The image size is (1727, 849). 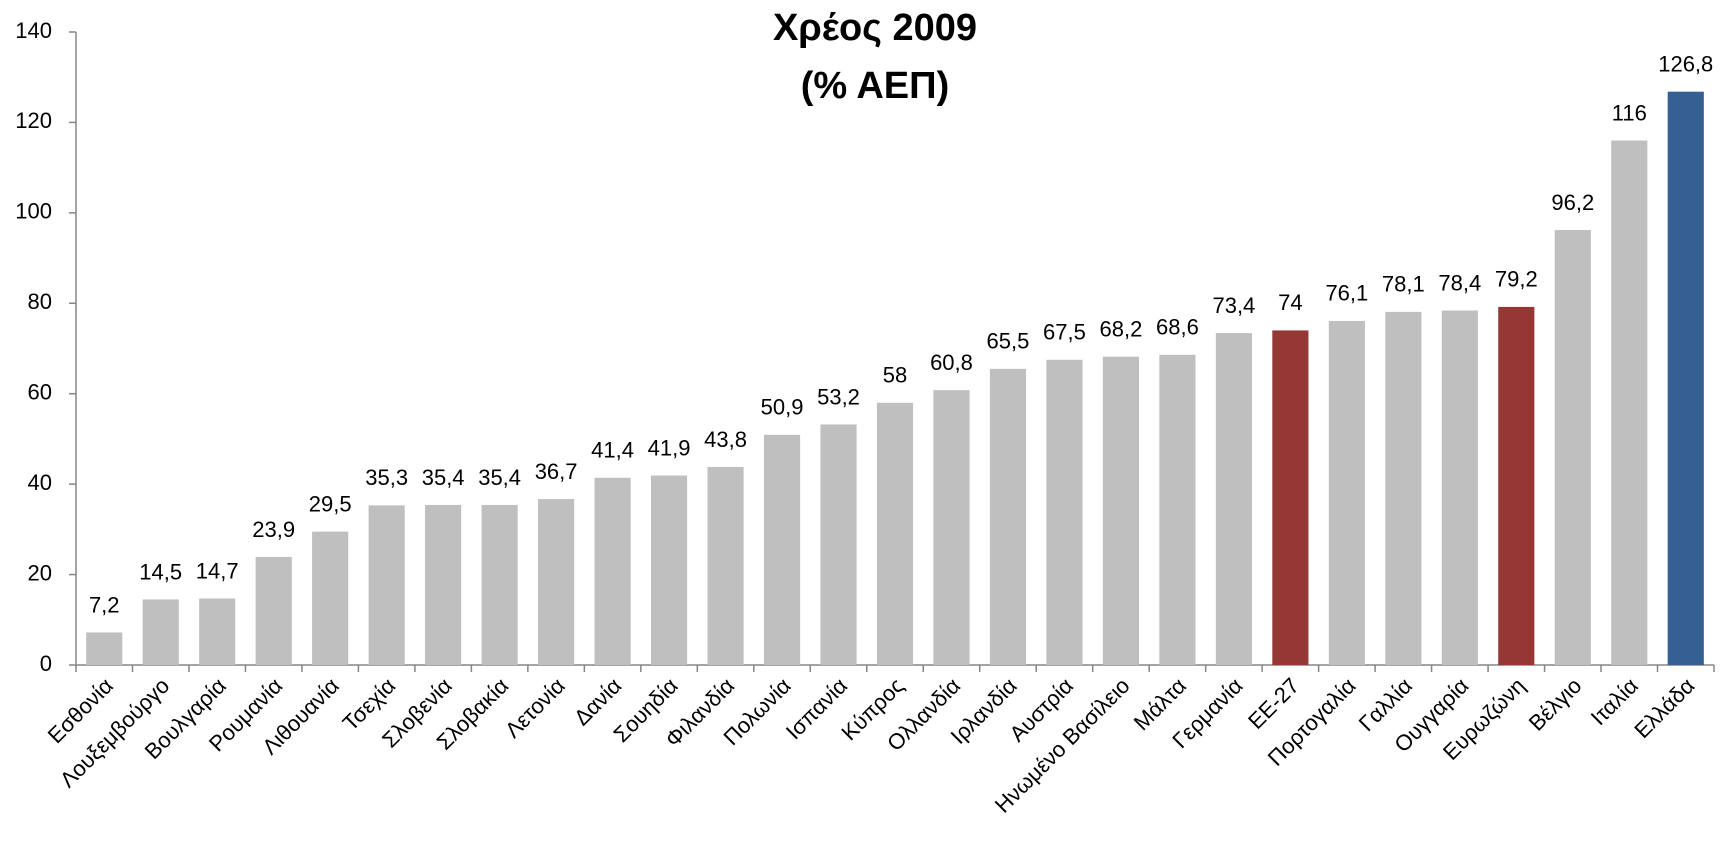 What do you see at coordinates (46, 663) in the screenshot?
I see `y-tick-label: 0` at bounding box center [46, 663].